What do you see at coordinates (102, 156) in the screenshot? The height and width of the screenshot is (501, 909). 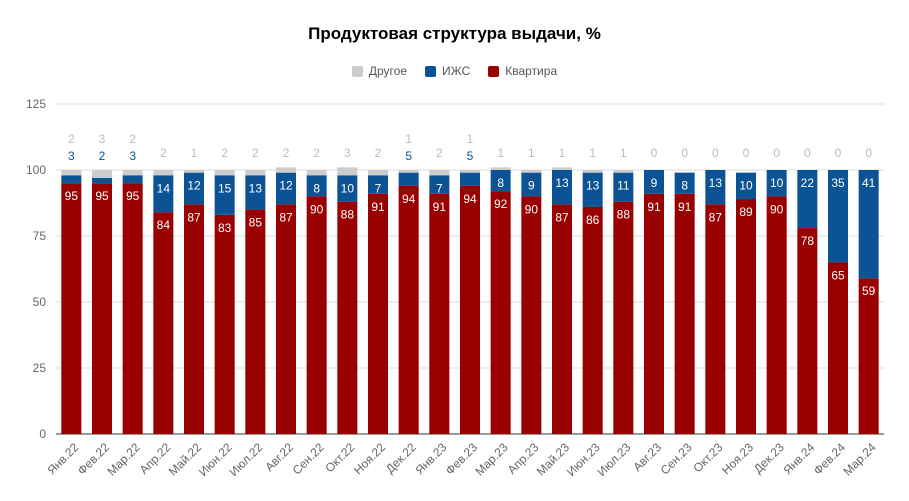 I see `data-label-izhs: 2` at bounding box center [102, 156].